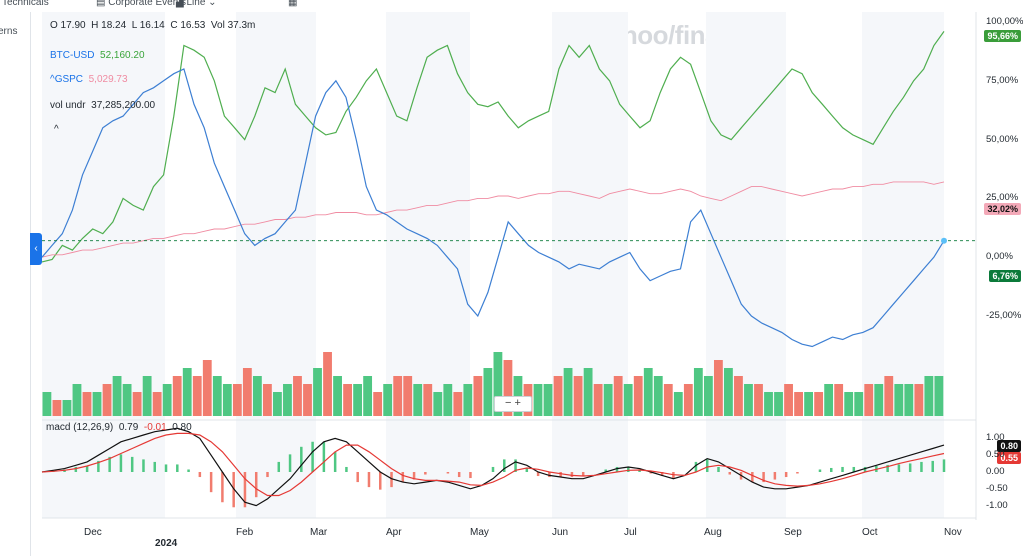 The height and width of the screenshot is (556, 1023). Describe the element at coordinates (479, 532) in the screenshot. I see `x-tick-label: May` at that location.